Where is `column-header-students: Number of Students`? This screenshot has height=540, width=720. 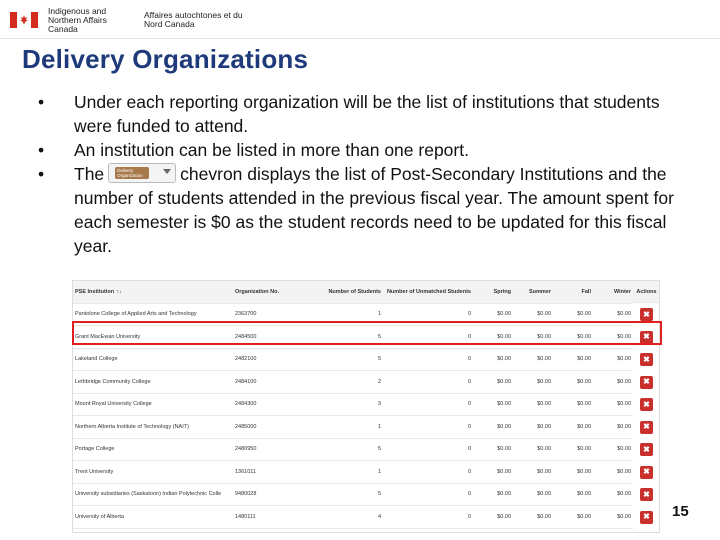
column-header-students: Number of Students is located at coordinates (348, 292).